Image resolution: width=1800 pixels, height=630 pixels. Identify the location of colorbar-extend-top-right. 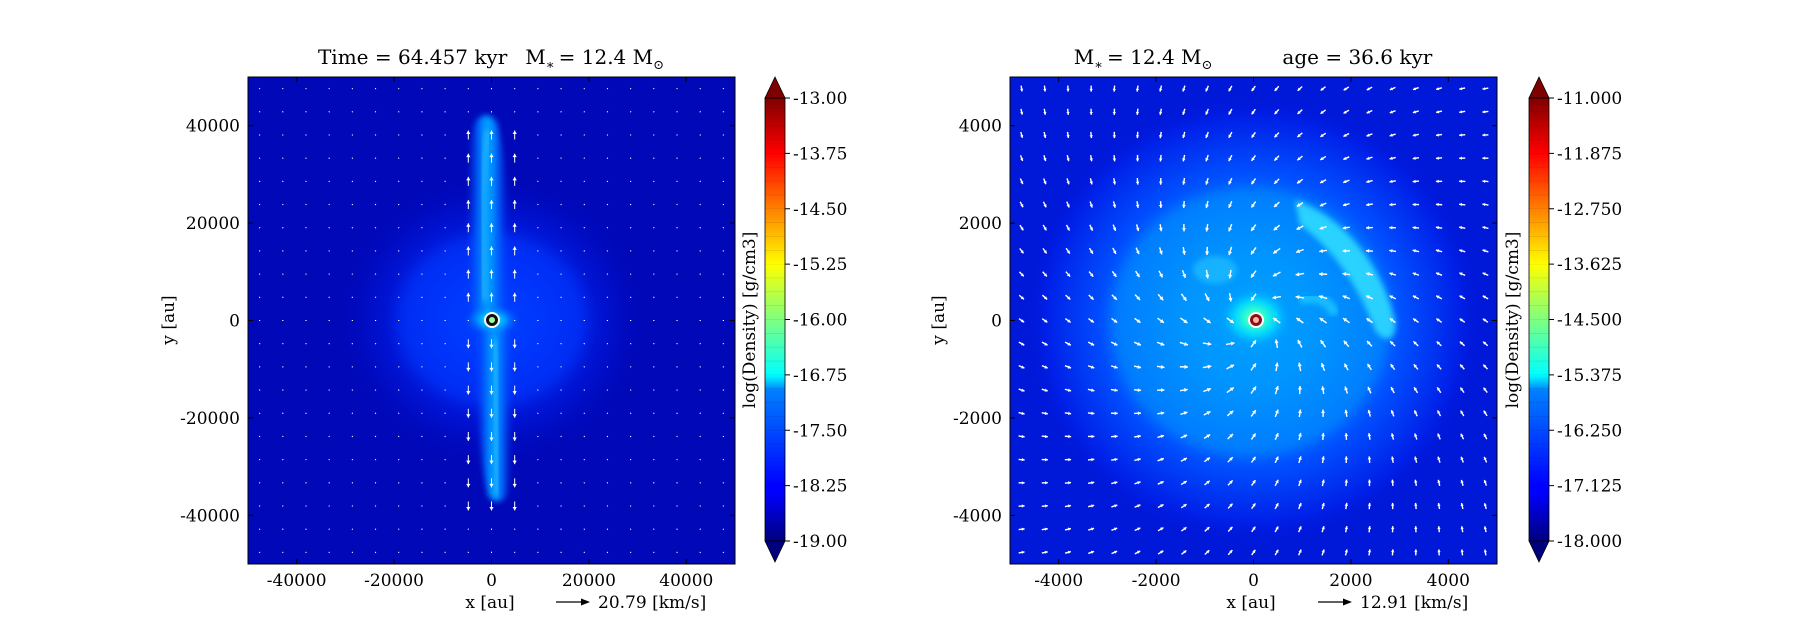
(1539, 87).